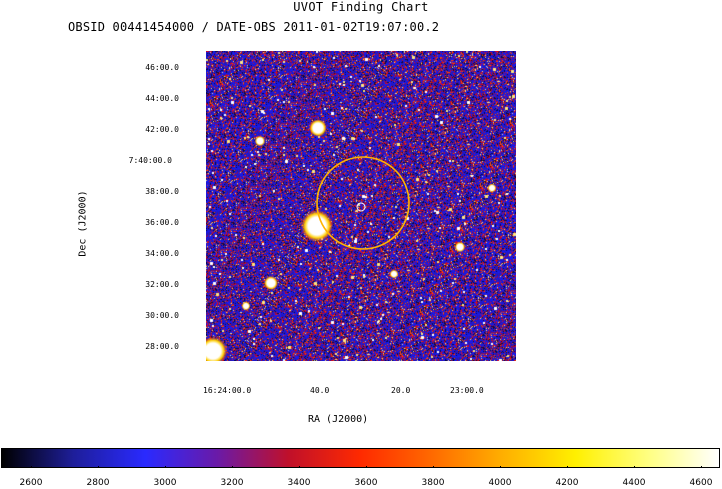 The height and width of the screenshot is (489, 722). What do you see at coordinates (361, 7) in the screenshot?
I see `chart-title: UVOT Finding Chart` at bounding box center [361, 7].